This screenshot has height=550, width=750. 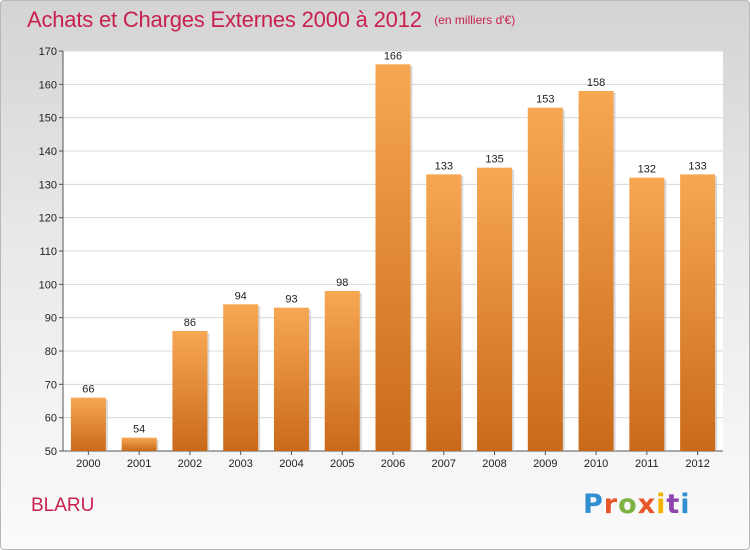 I want to click on data-label: 66, so click(x=88, y=390).